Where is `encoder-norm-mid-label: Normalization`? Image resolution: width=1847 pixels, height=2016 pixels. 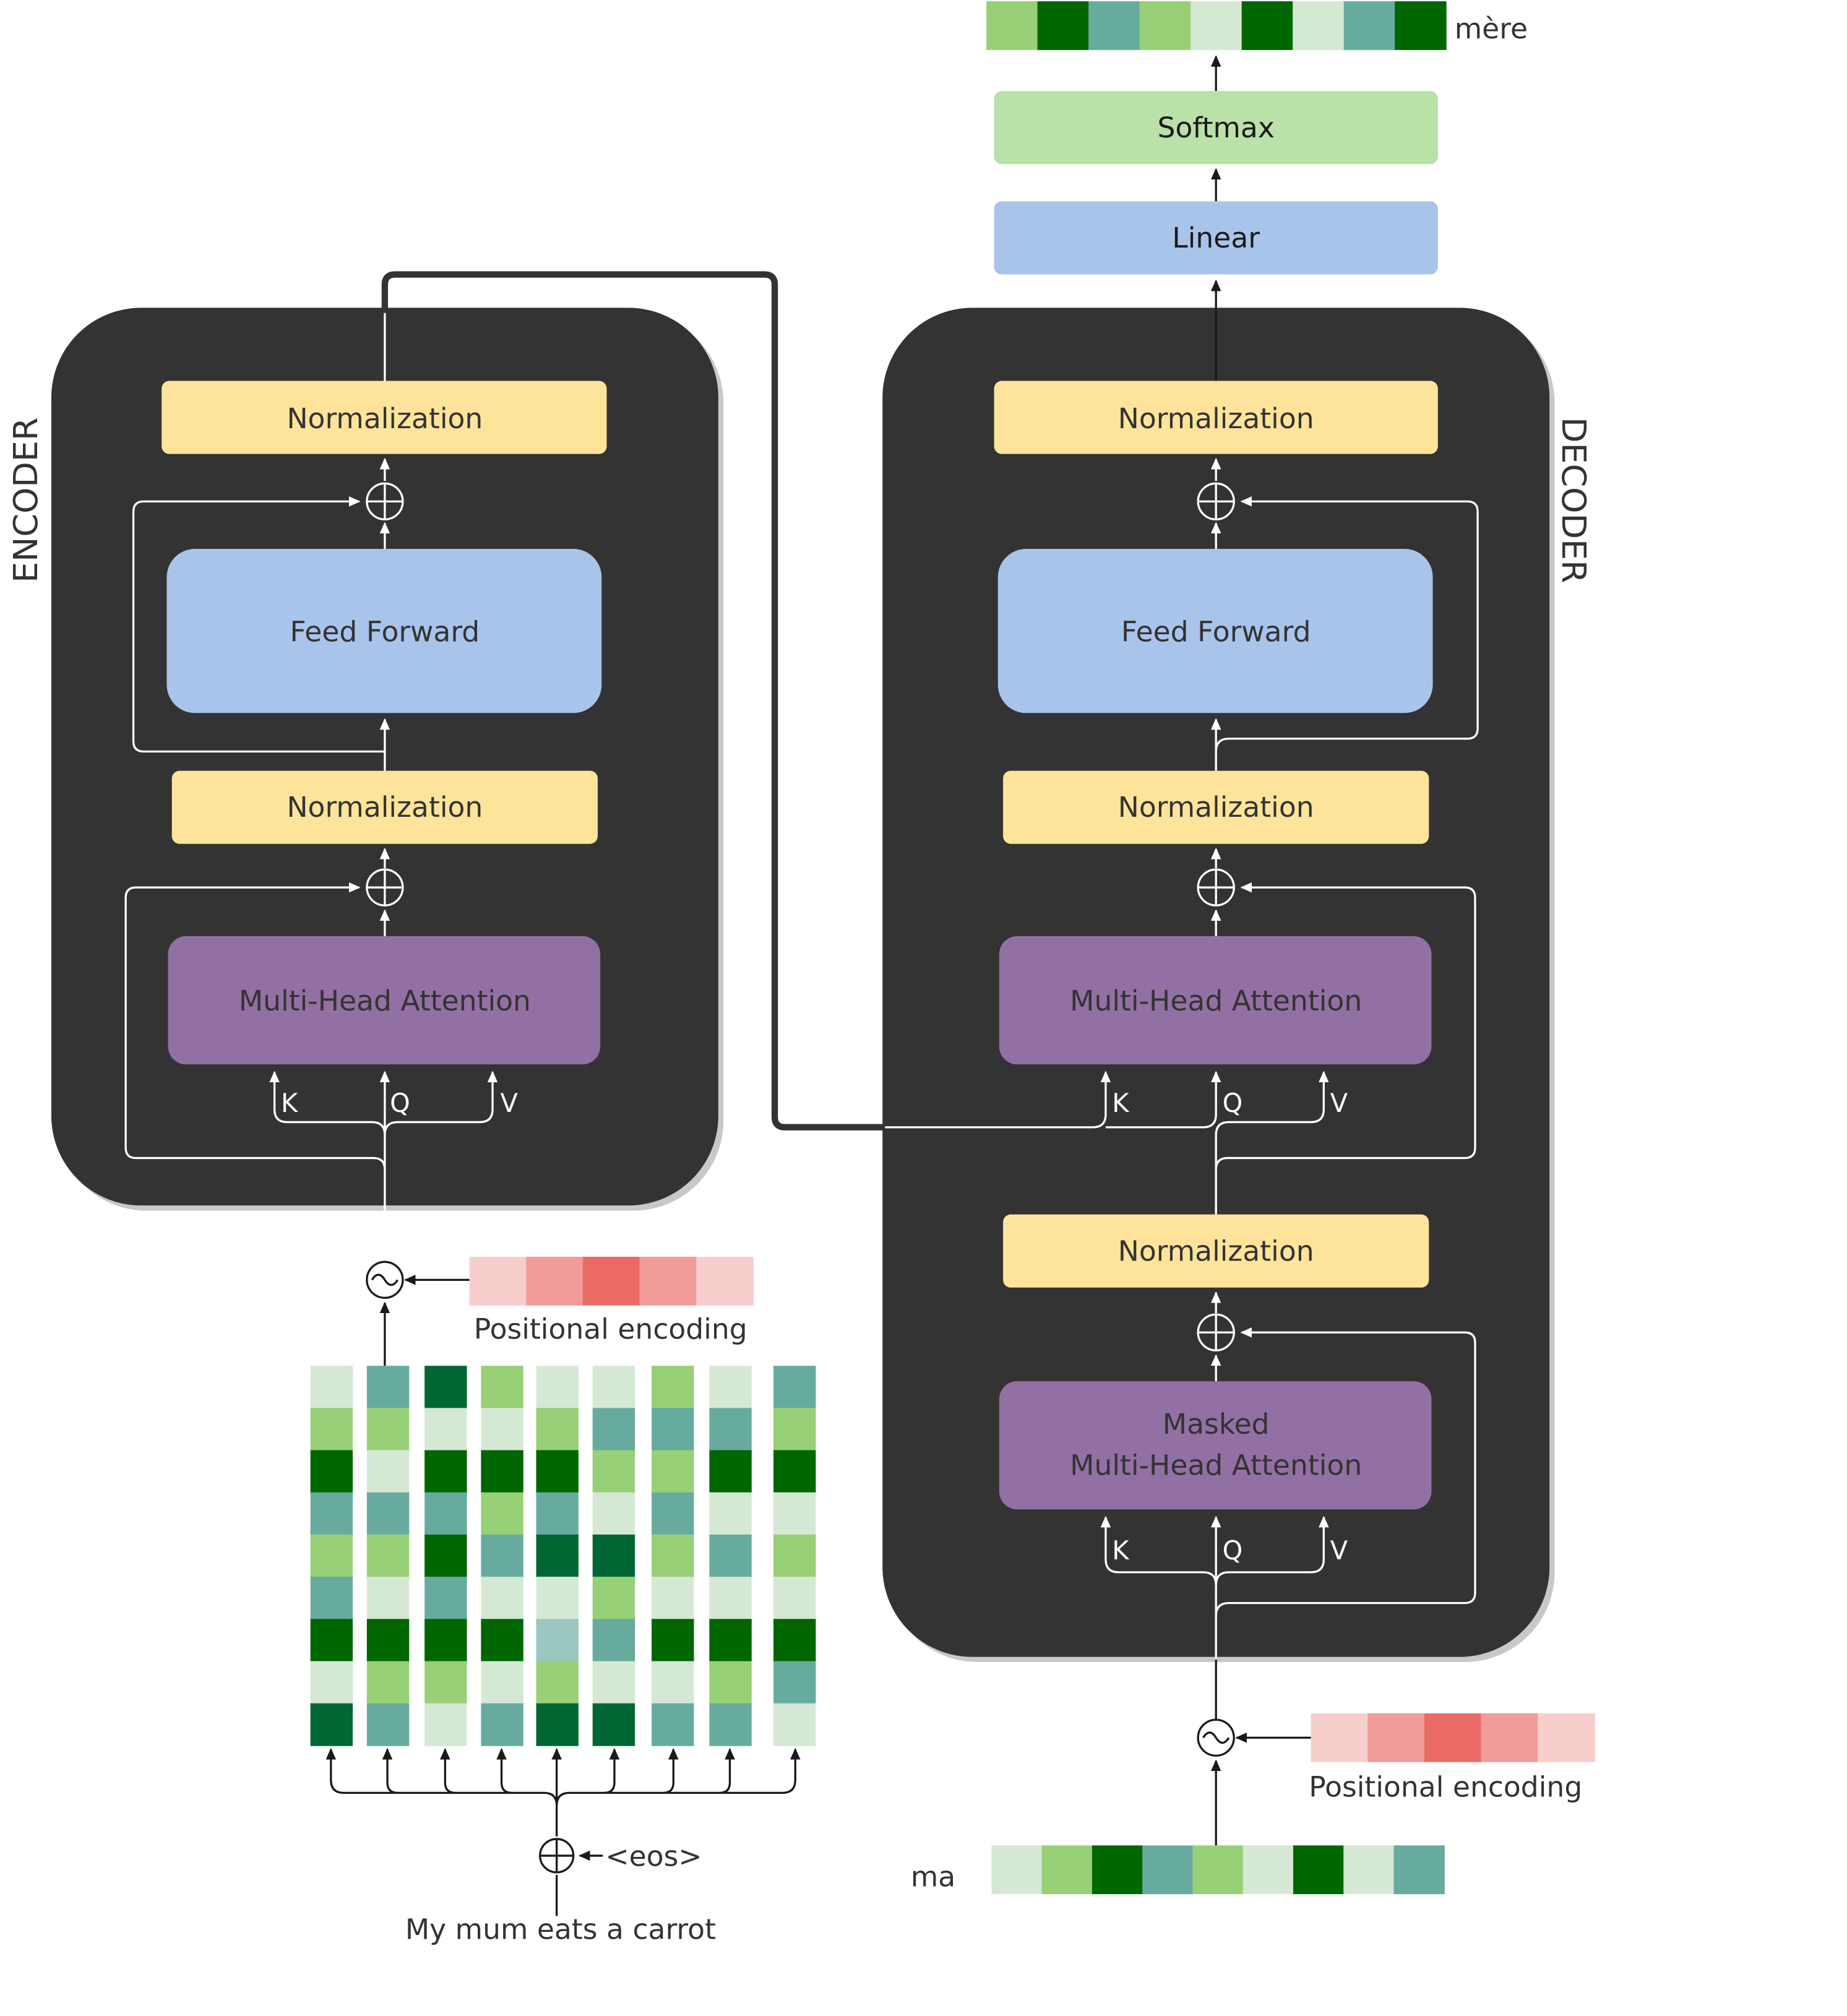 encoder-norm-mid-label: Normalization is located at coordinates (384, 807).